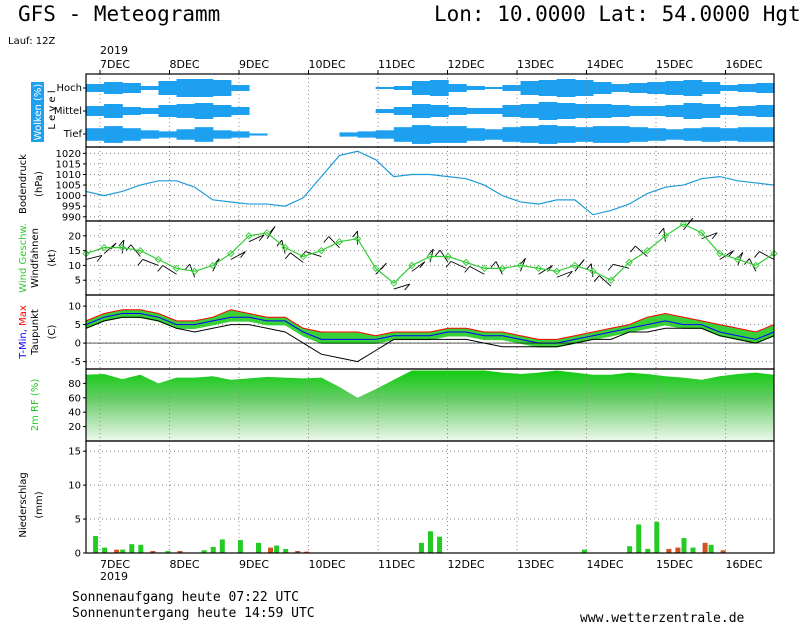 Image resolution: width=800 pixels, height=625 pixels. I want to click on clouds-axis-label: Wolken (%), so click(38, 112).